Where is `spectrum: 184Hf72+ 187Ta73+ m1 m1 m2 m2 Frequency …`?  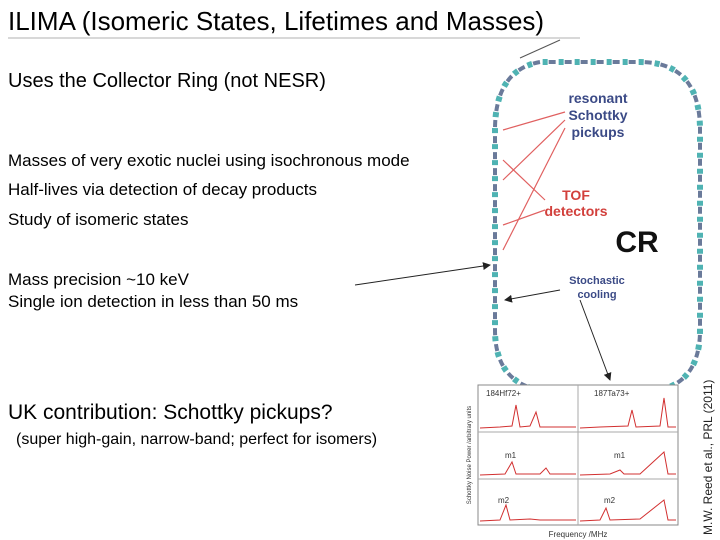
spectrum: 184Hf72+ 187Ta73+ m1 m1 m2 m2 Frequency … is located at coordinates (573, 461).